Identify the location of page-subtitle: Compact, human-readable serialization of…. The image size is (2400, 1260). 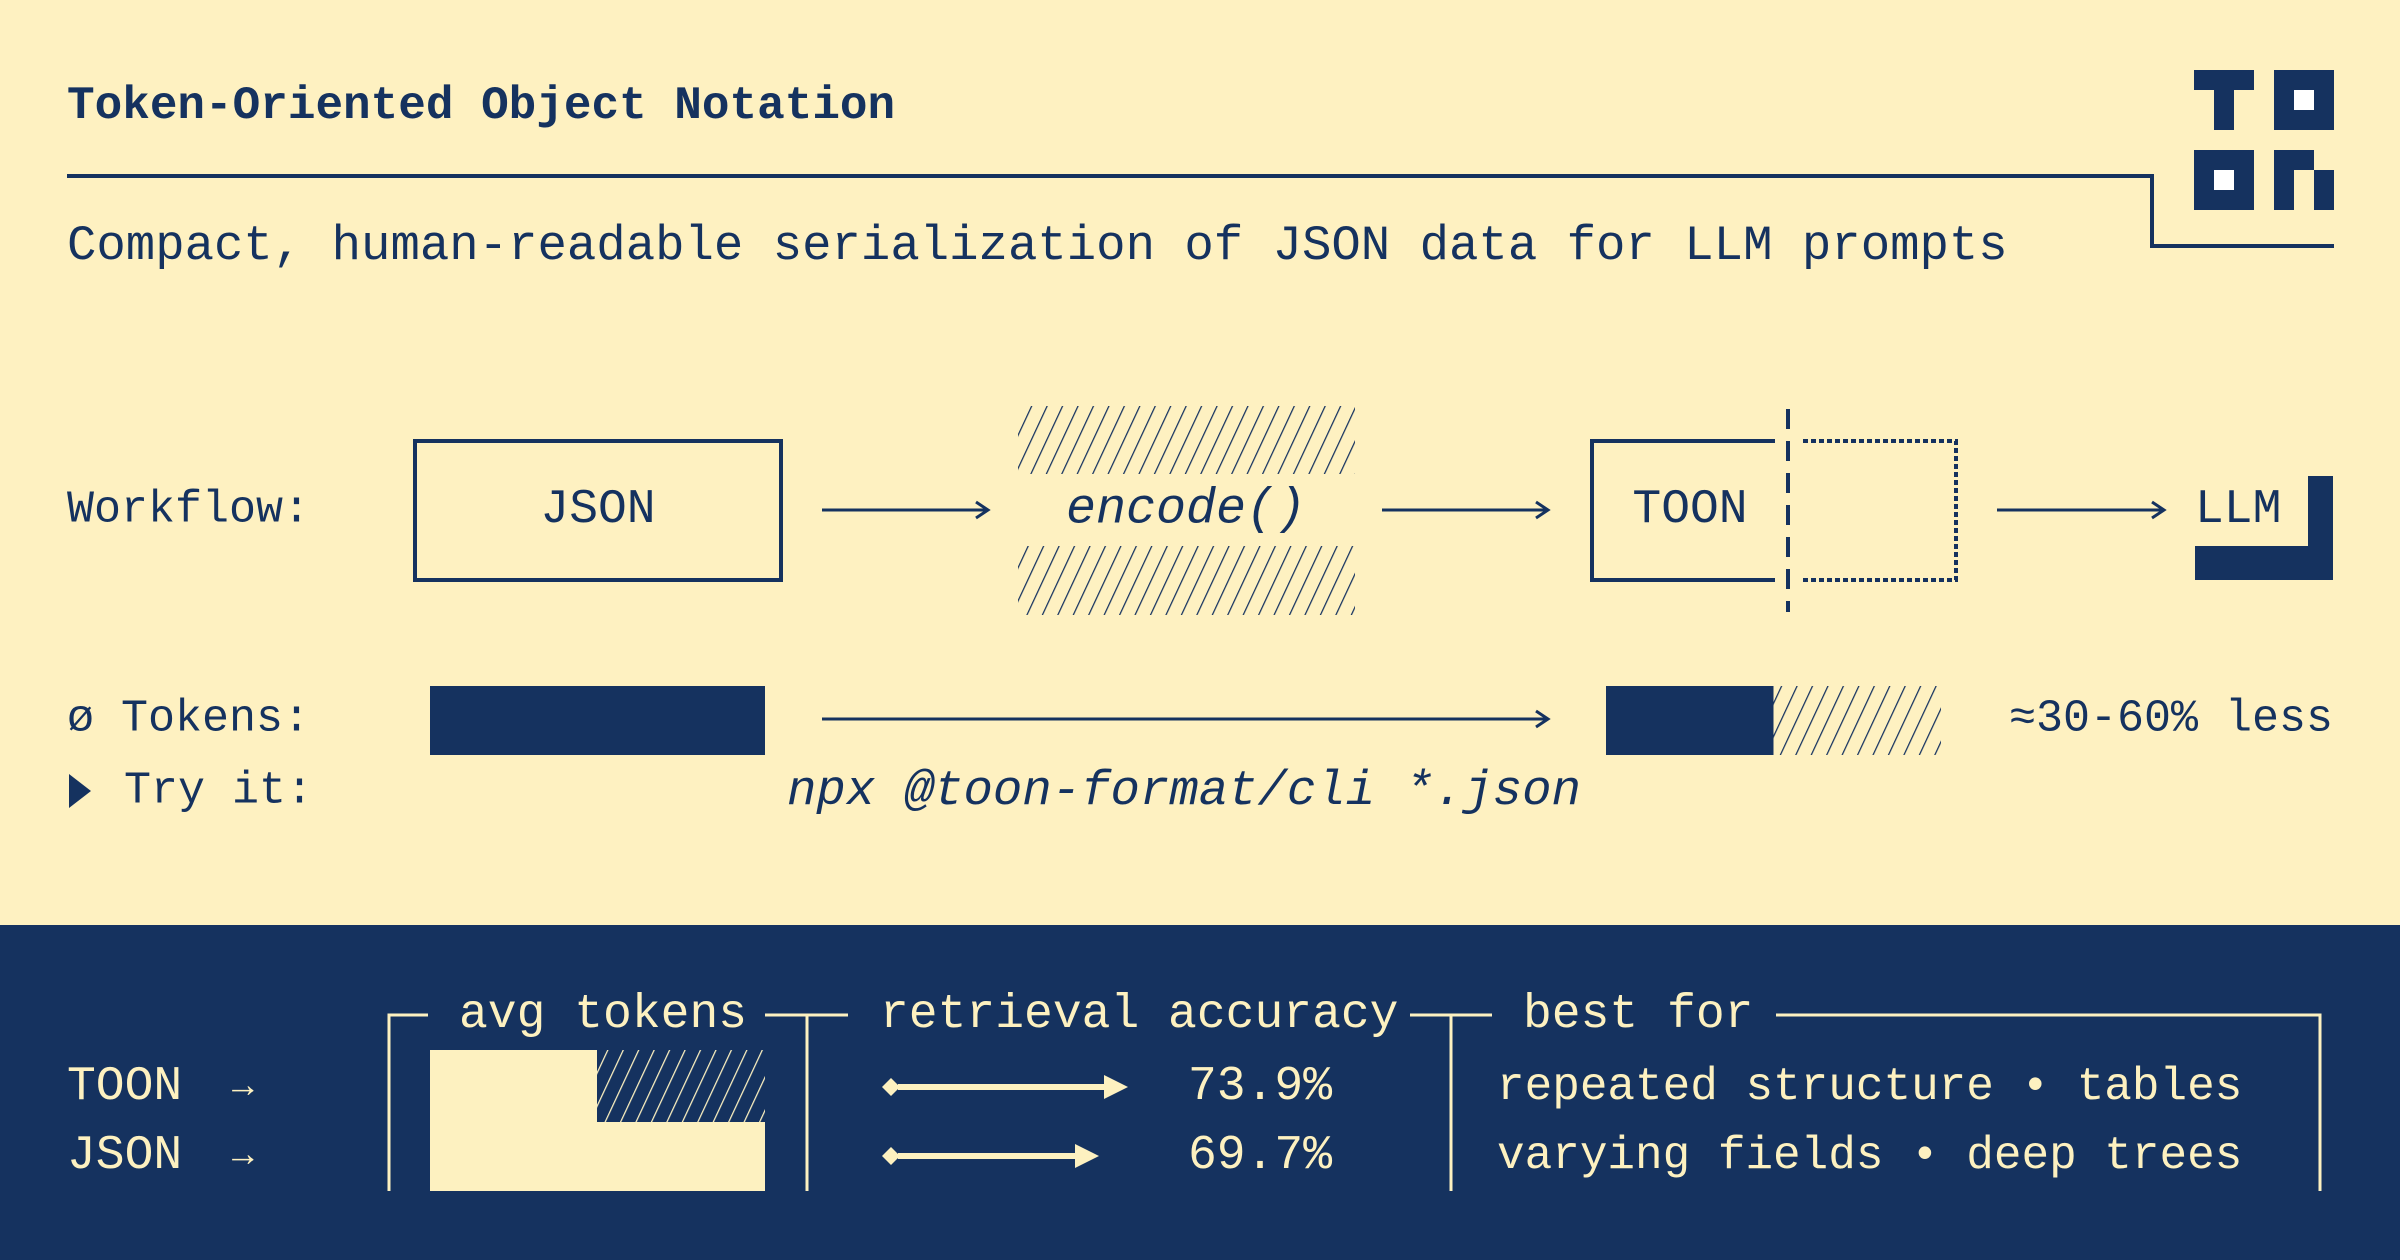
(1037, 246).